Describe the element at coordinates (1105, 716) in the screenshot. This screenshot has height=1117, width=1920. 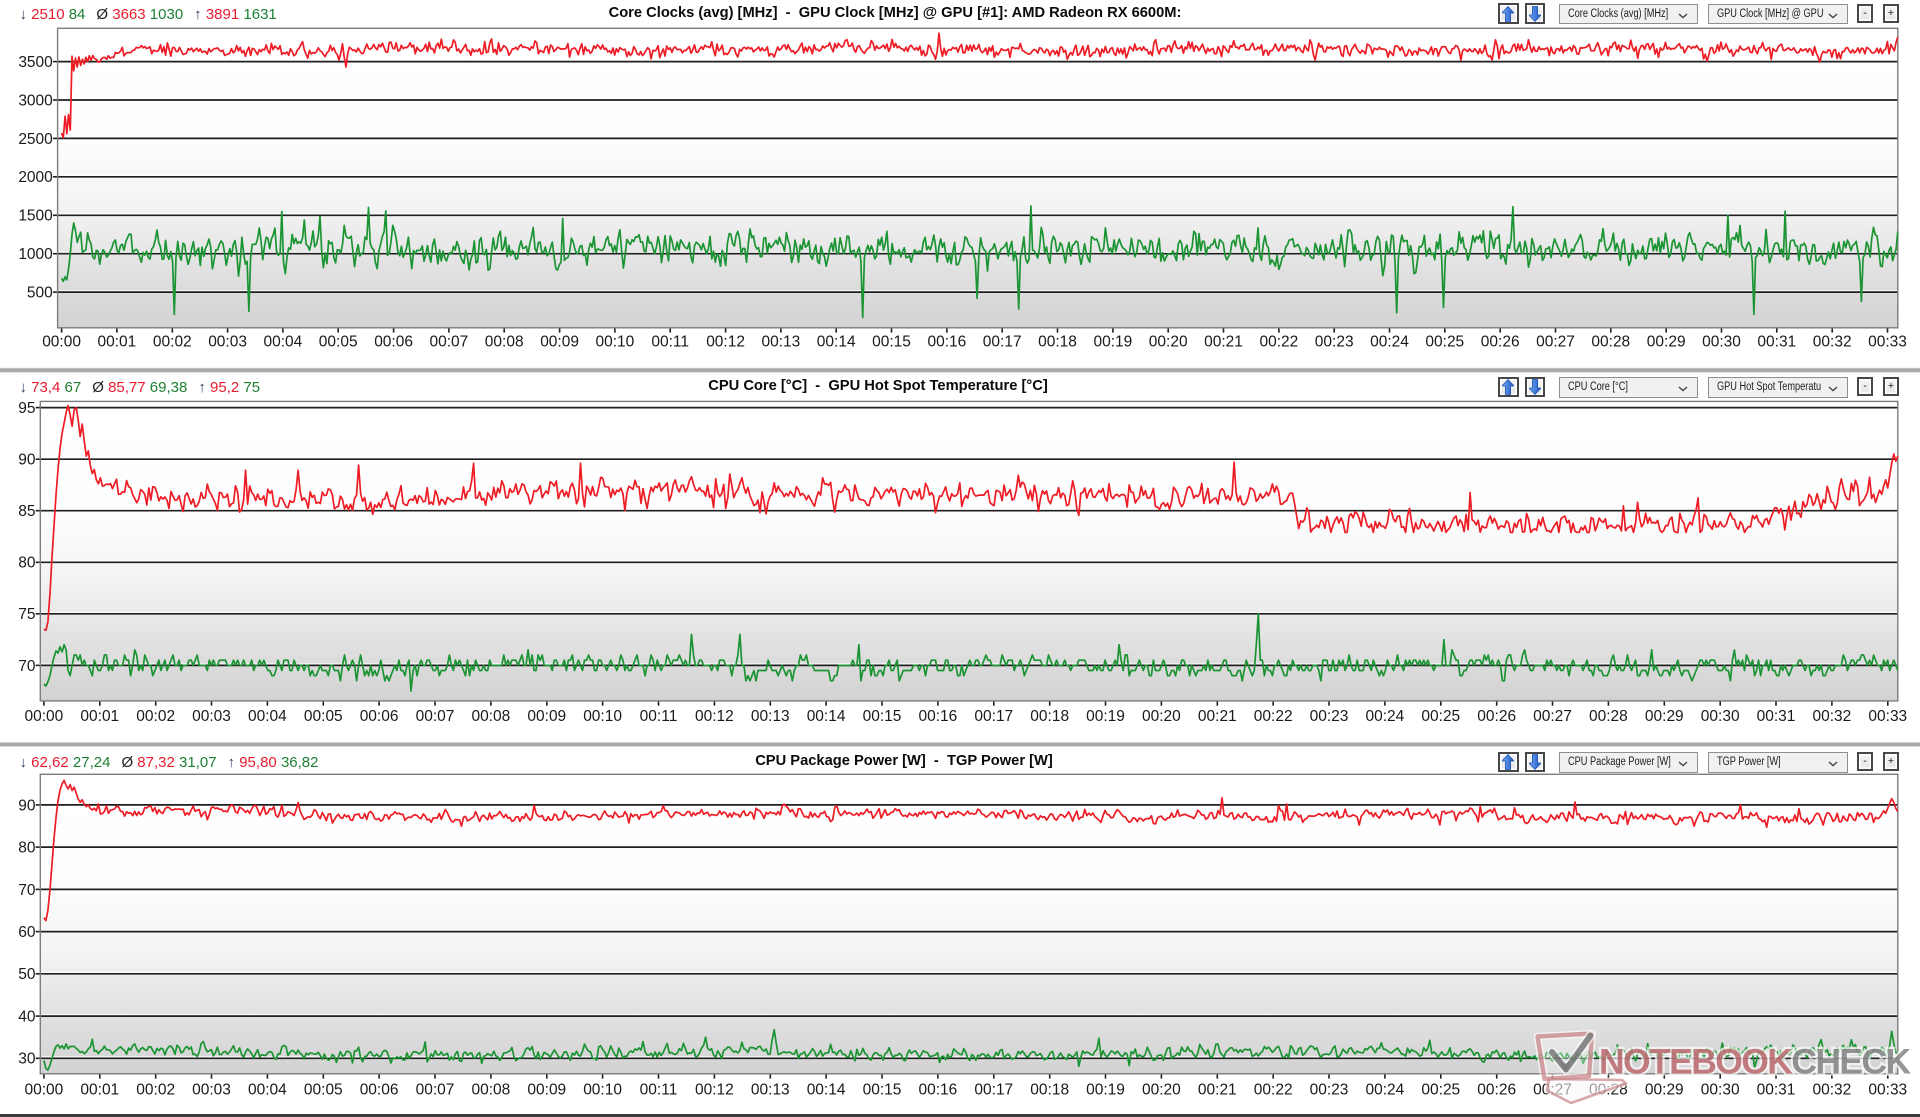
I see `svg-text: 00:19` at that location.